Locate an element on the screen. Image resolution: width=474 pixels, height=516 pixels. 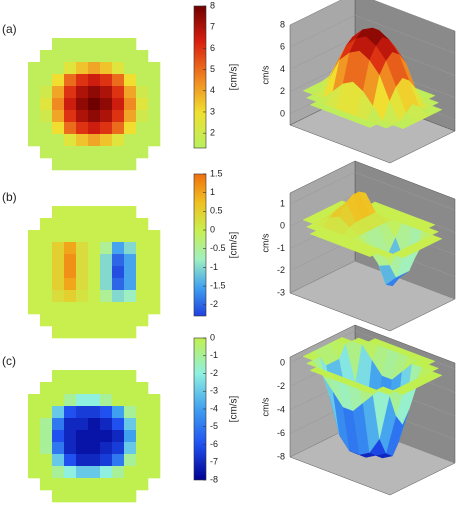
colorbar-tick-label: 4 is located at coordinates (212, 90).